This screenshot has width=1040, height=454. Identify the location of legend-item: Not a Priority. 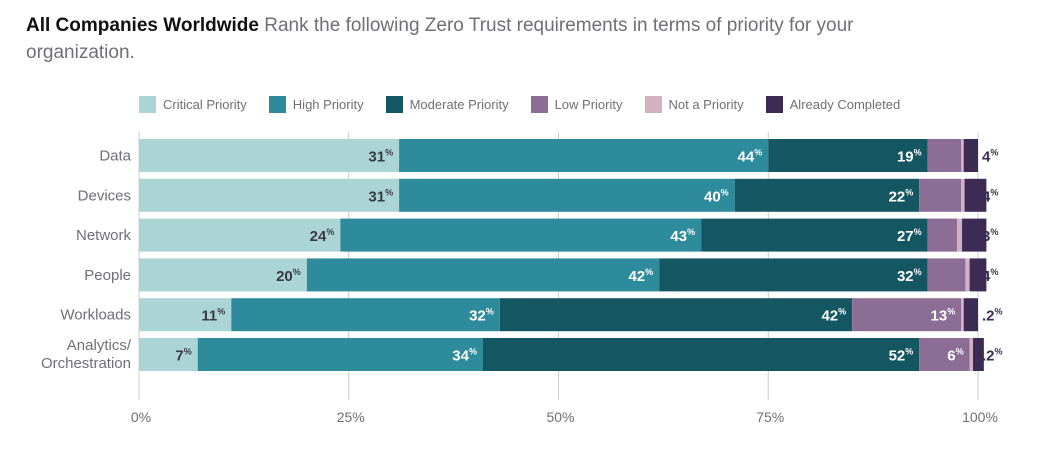
(694, 104).